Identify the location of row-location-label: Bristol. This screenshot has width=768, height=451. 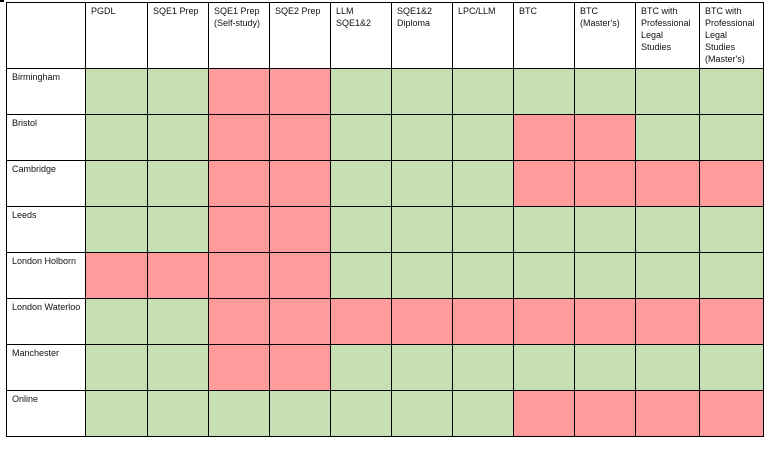
(46, 137).